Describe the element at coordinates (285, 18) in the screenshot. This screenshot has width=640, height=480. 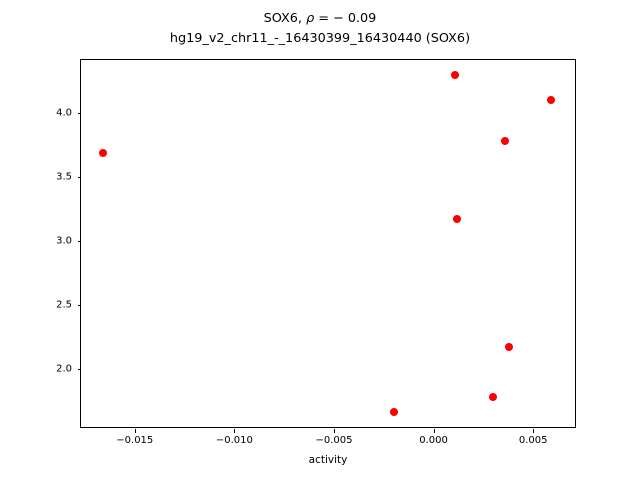
I see `title-gene-rho-prefix: SOX6,` at that location.